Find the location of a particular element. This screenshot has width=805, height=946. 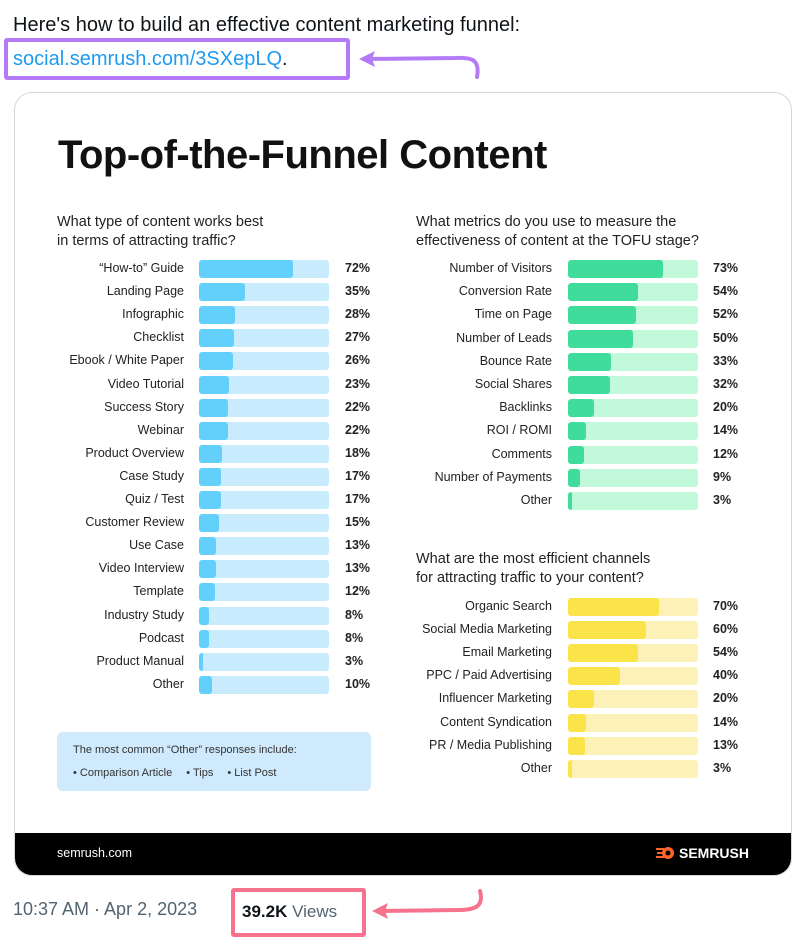

bar-label-text: Product Manual is located at coordinates (140, 660).